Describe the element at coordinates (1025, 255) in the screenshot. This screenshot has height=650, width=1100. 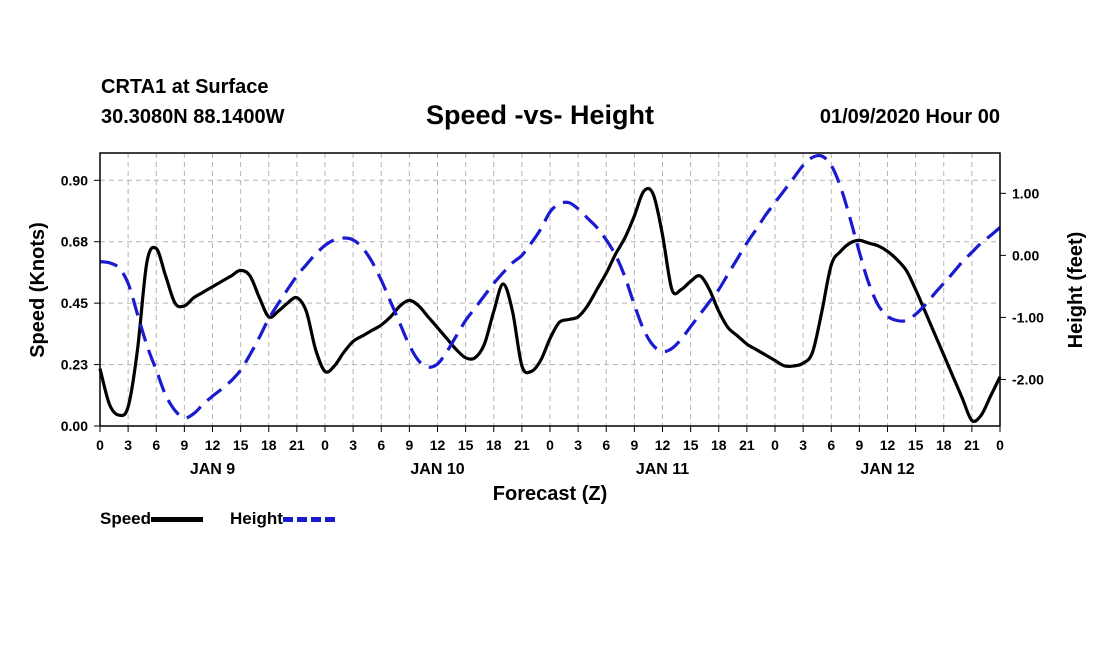
I see `right-tick-label: 0.00` at that location.